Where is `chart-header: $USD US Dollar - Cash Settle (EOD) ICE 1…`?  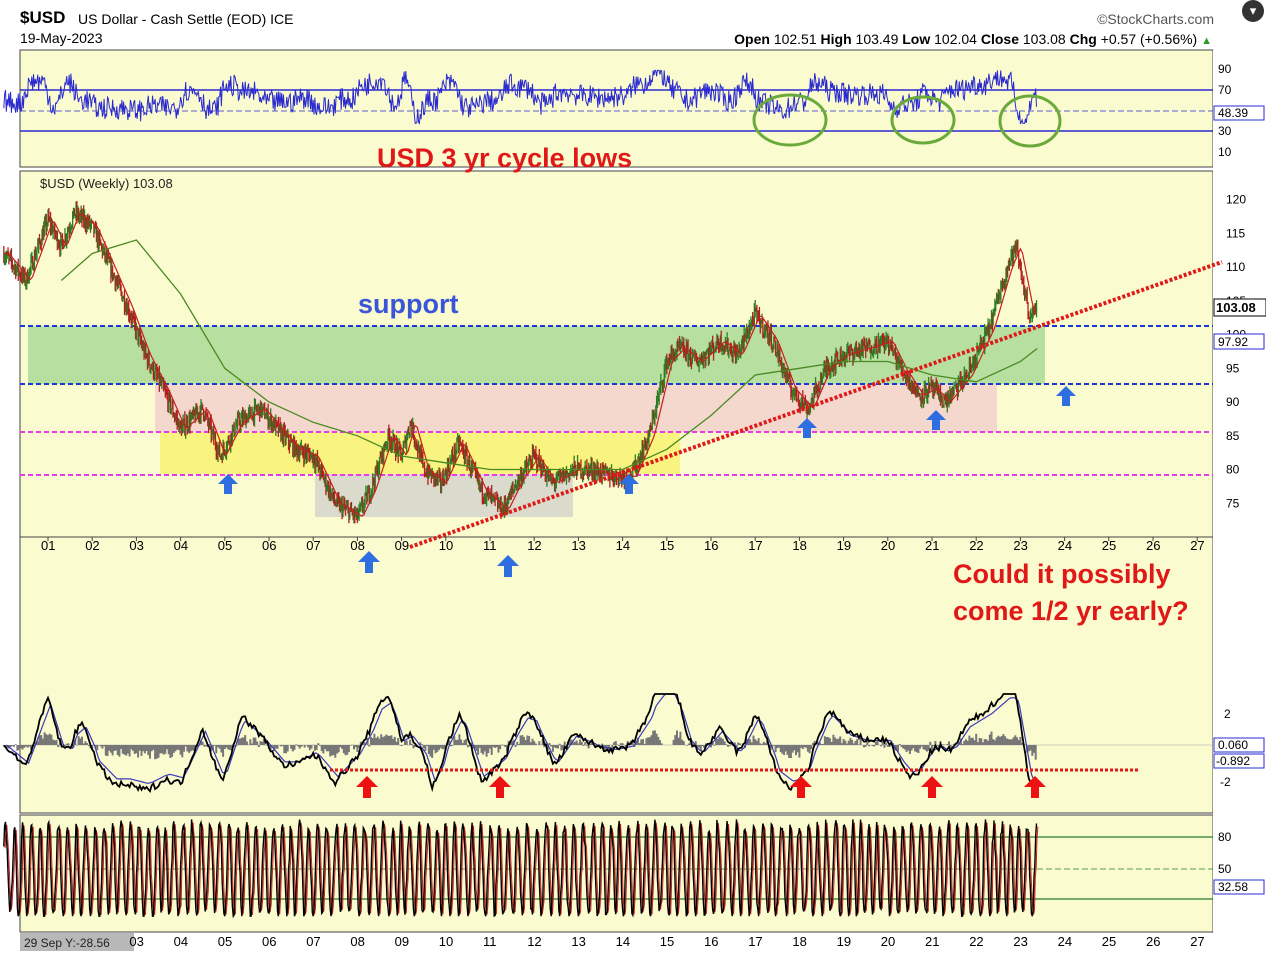
chart-header: $USD US Dollar - Cash Settle (EOD) ICE 1… is located at coordinates (633, 24).